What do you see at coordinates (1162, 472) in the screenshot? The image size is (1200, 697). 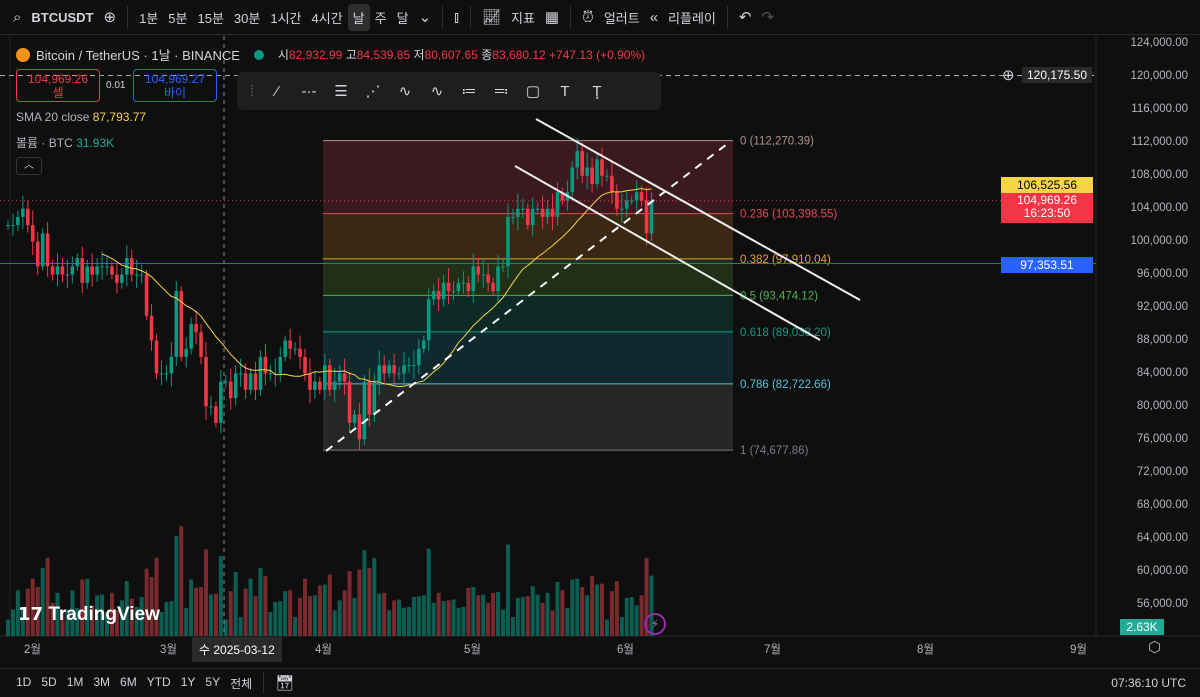 I see `price-tick: 72,000.00` at bounding box center [1162, 472].